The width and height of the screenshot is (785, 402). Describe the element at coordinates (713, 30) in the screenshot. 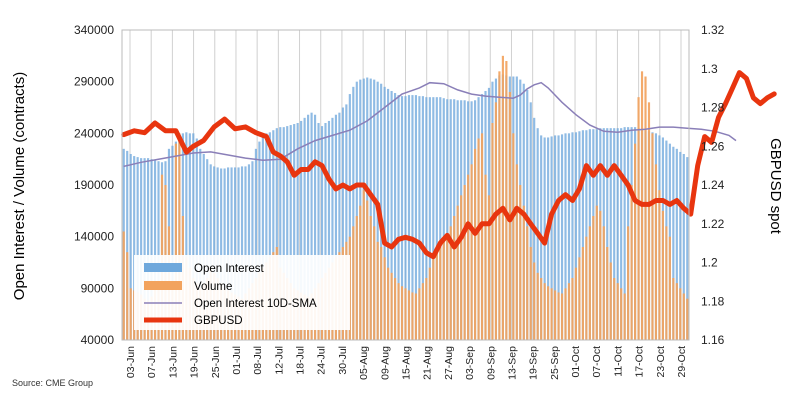

I see `right-tick-label: 1.32` at that location.